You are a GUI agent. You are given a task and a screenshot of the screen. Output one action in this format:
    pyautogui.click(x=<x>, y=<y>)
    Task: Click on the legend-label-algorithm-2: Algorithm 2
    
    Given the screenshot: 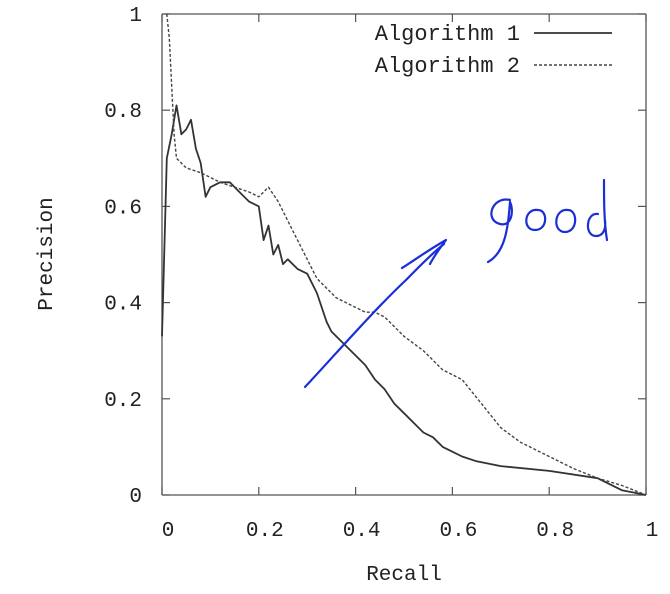 What is the action you would take?
    pyautogui.click(x=447, y=66)
    